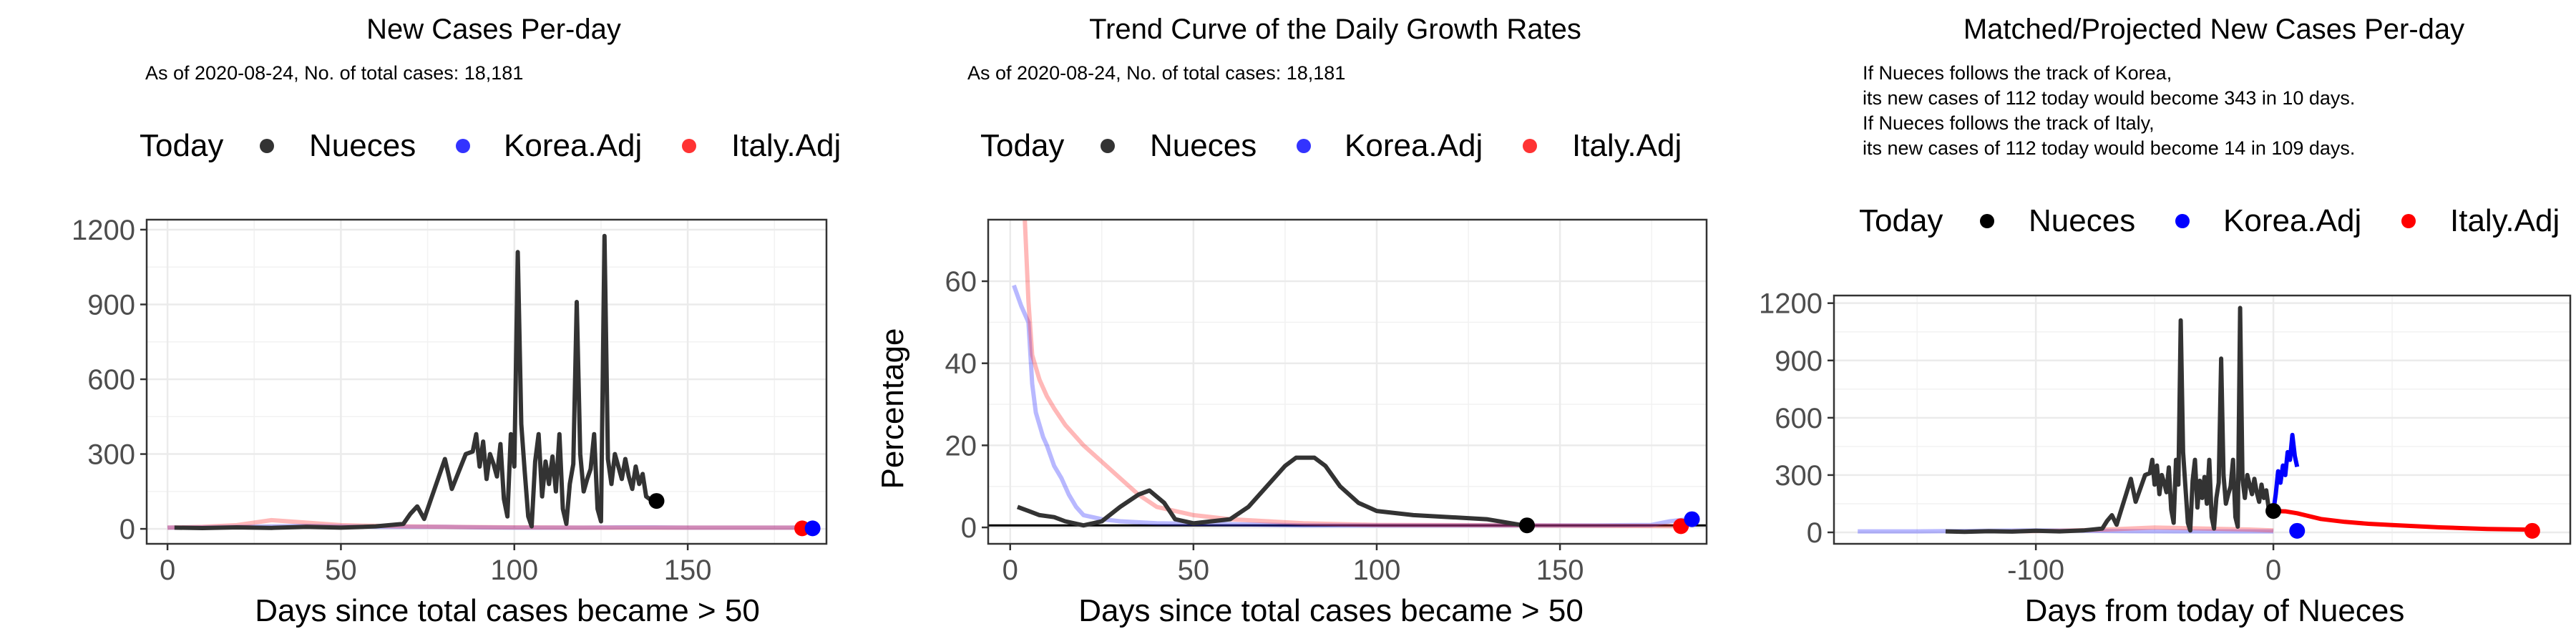 This screenshot has height=644, width=2576. Describe the element at coordinates (2285, 472) in the screenshot. I see `series-line-korea-adj-projection` at that location.